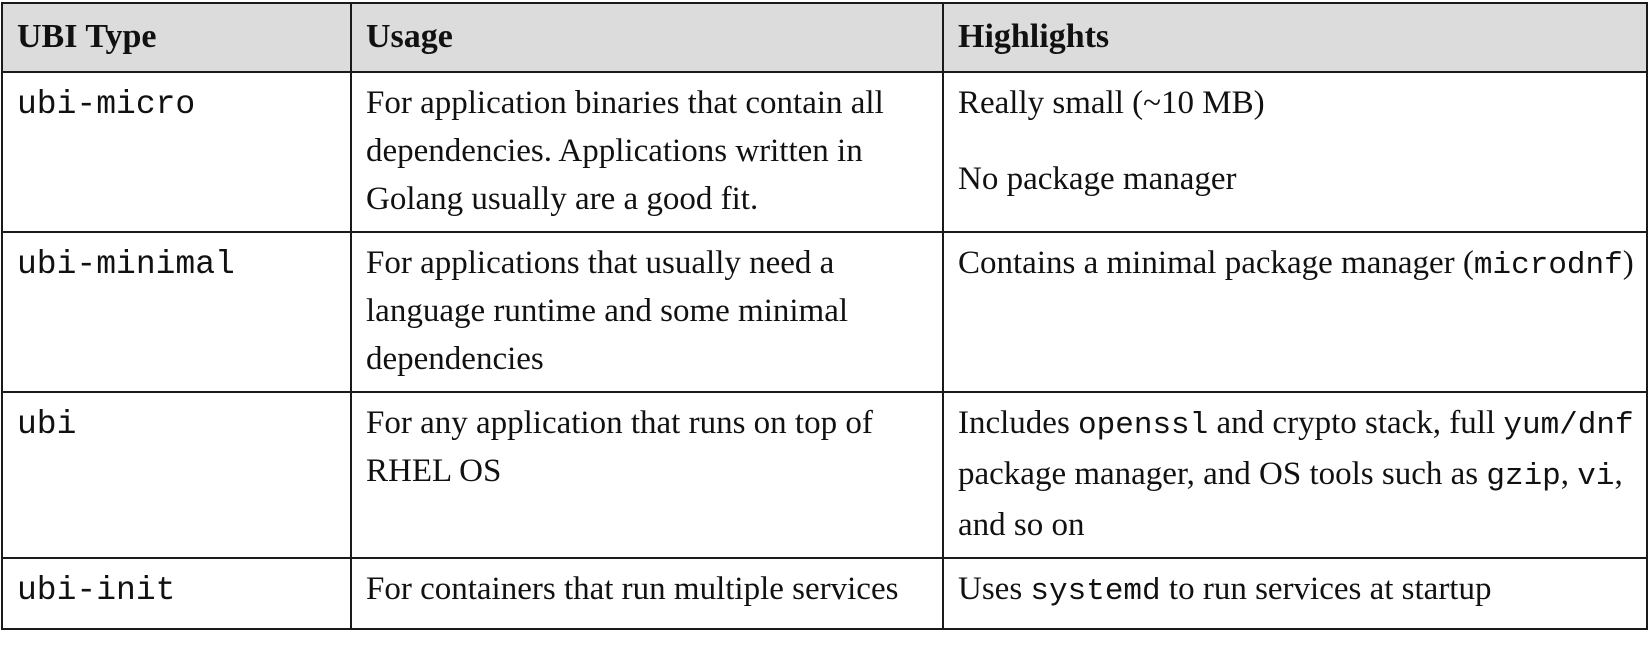 This screenshot has width=1650, height=645. What do you see at coordinates (1097, 179) in the screenshot?
I see `highlight-item: No package manager` at bounding box center [1097, 179].